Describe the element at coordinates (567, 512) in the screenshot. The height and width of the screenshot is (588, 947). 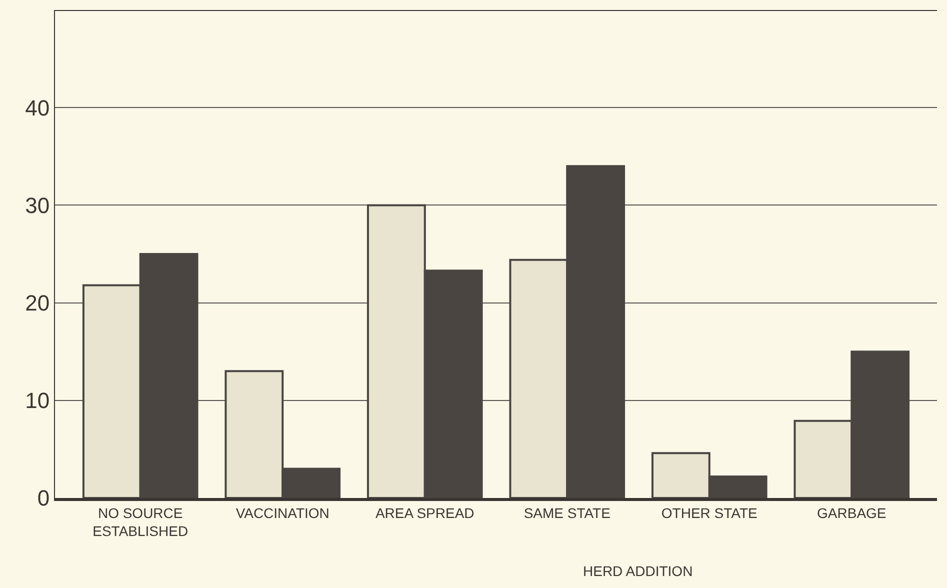
I see `x-tick-label: SAME STATE` at that location.